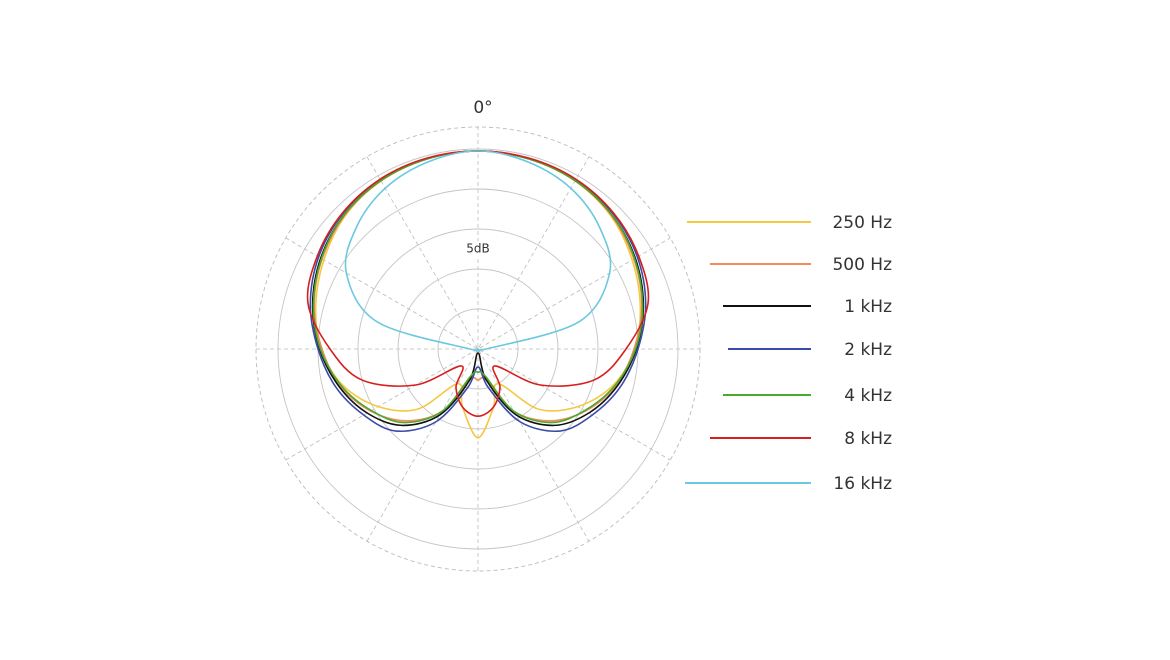 The width and height of the screenshot is (1170, 660). What do you see at coordinates (868, 307) in the screenshot?
I see `legend-label: 1 kHz` at bounding box center [868, 307].